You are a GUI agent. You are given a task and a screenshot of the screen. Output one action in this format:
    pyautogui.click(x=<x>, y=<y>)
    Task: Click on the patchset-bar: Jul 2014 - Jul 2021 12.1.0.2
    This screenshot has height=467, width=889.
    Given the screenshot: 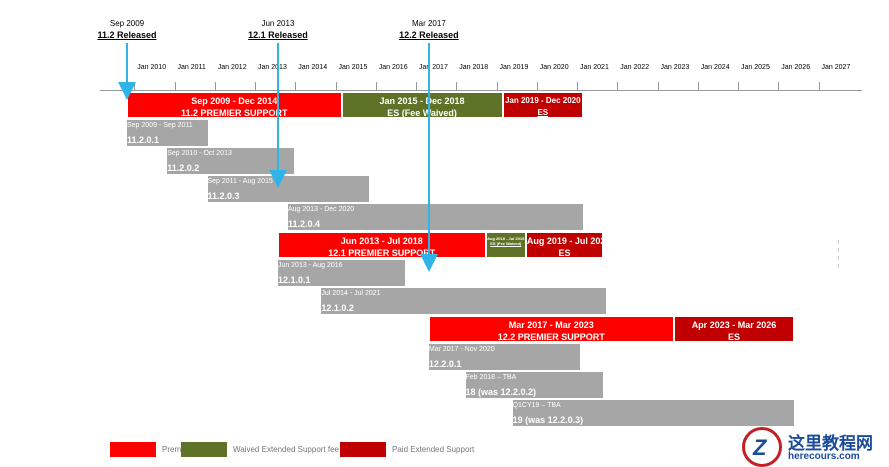 What is the action you would take?
    pyautogui.click(x=464, y=301)
    